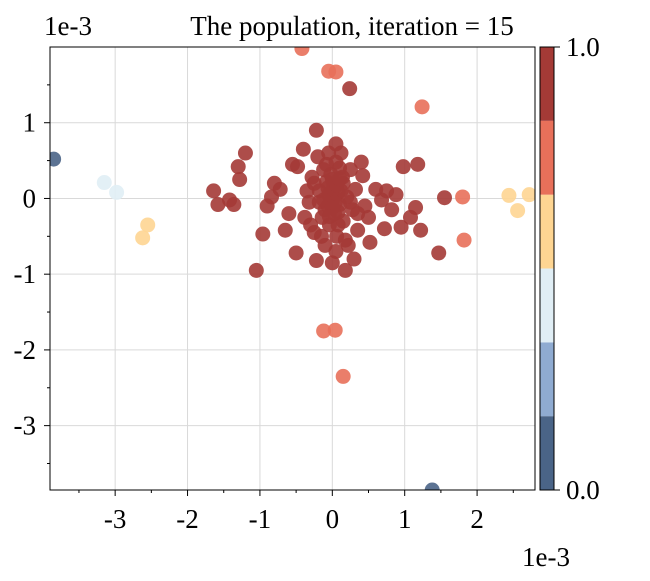  What do you see at coordinates (333, 519) in the screenshot?
I see `x-tick-label: 0` at bounding box center [333, 519].